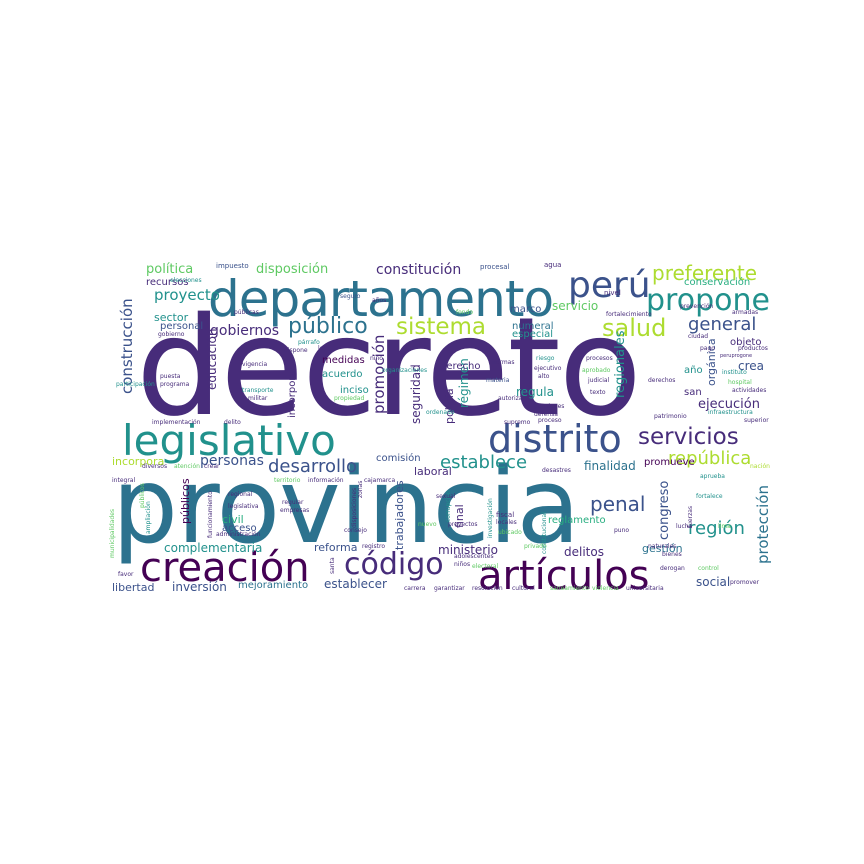 Image resolution: width=864 pixels, height=864 pixels. What do you see at coordinates (712, 476) in the screenshot?
I see `word: aprueba` at bounding box center [712, 476].